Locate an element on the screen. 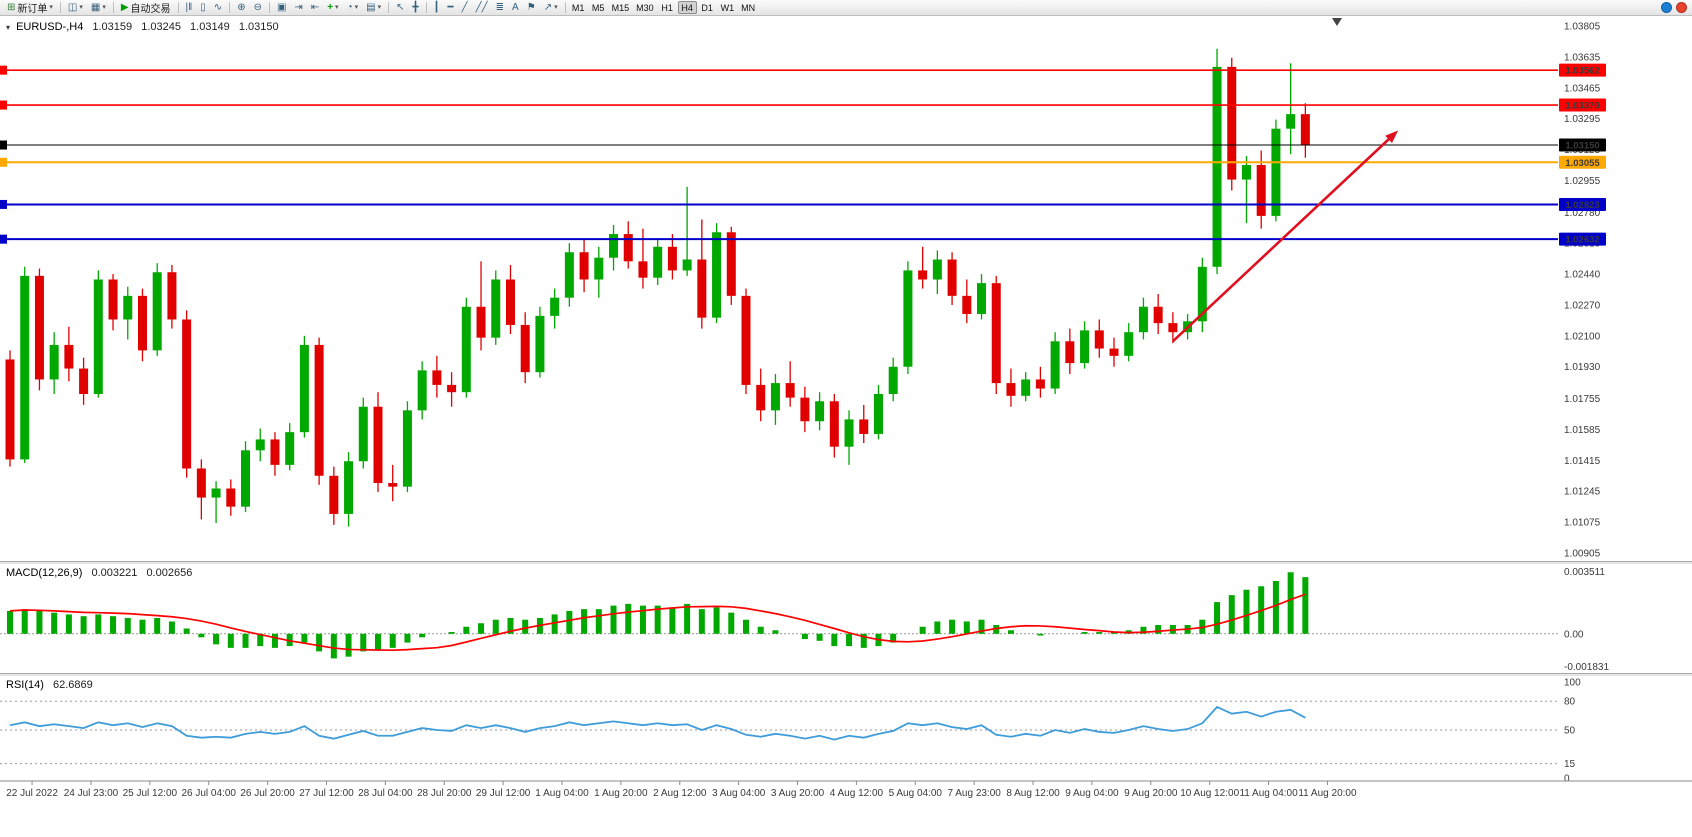 The height and width of the screenshot is (837, 1692). timeframe-button-h4: H4 is located at coordinates (687, 7).